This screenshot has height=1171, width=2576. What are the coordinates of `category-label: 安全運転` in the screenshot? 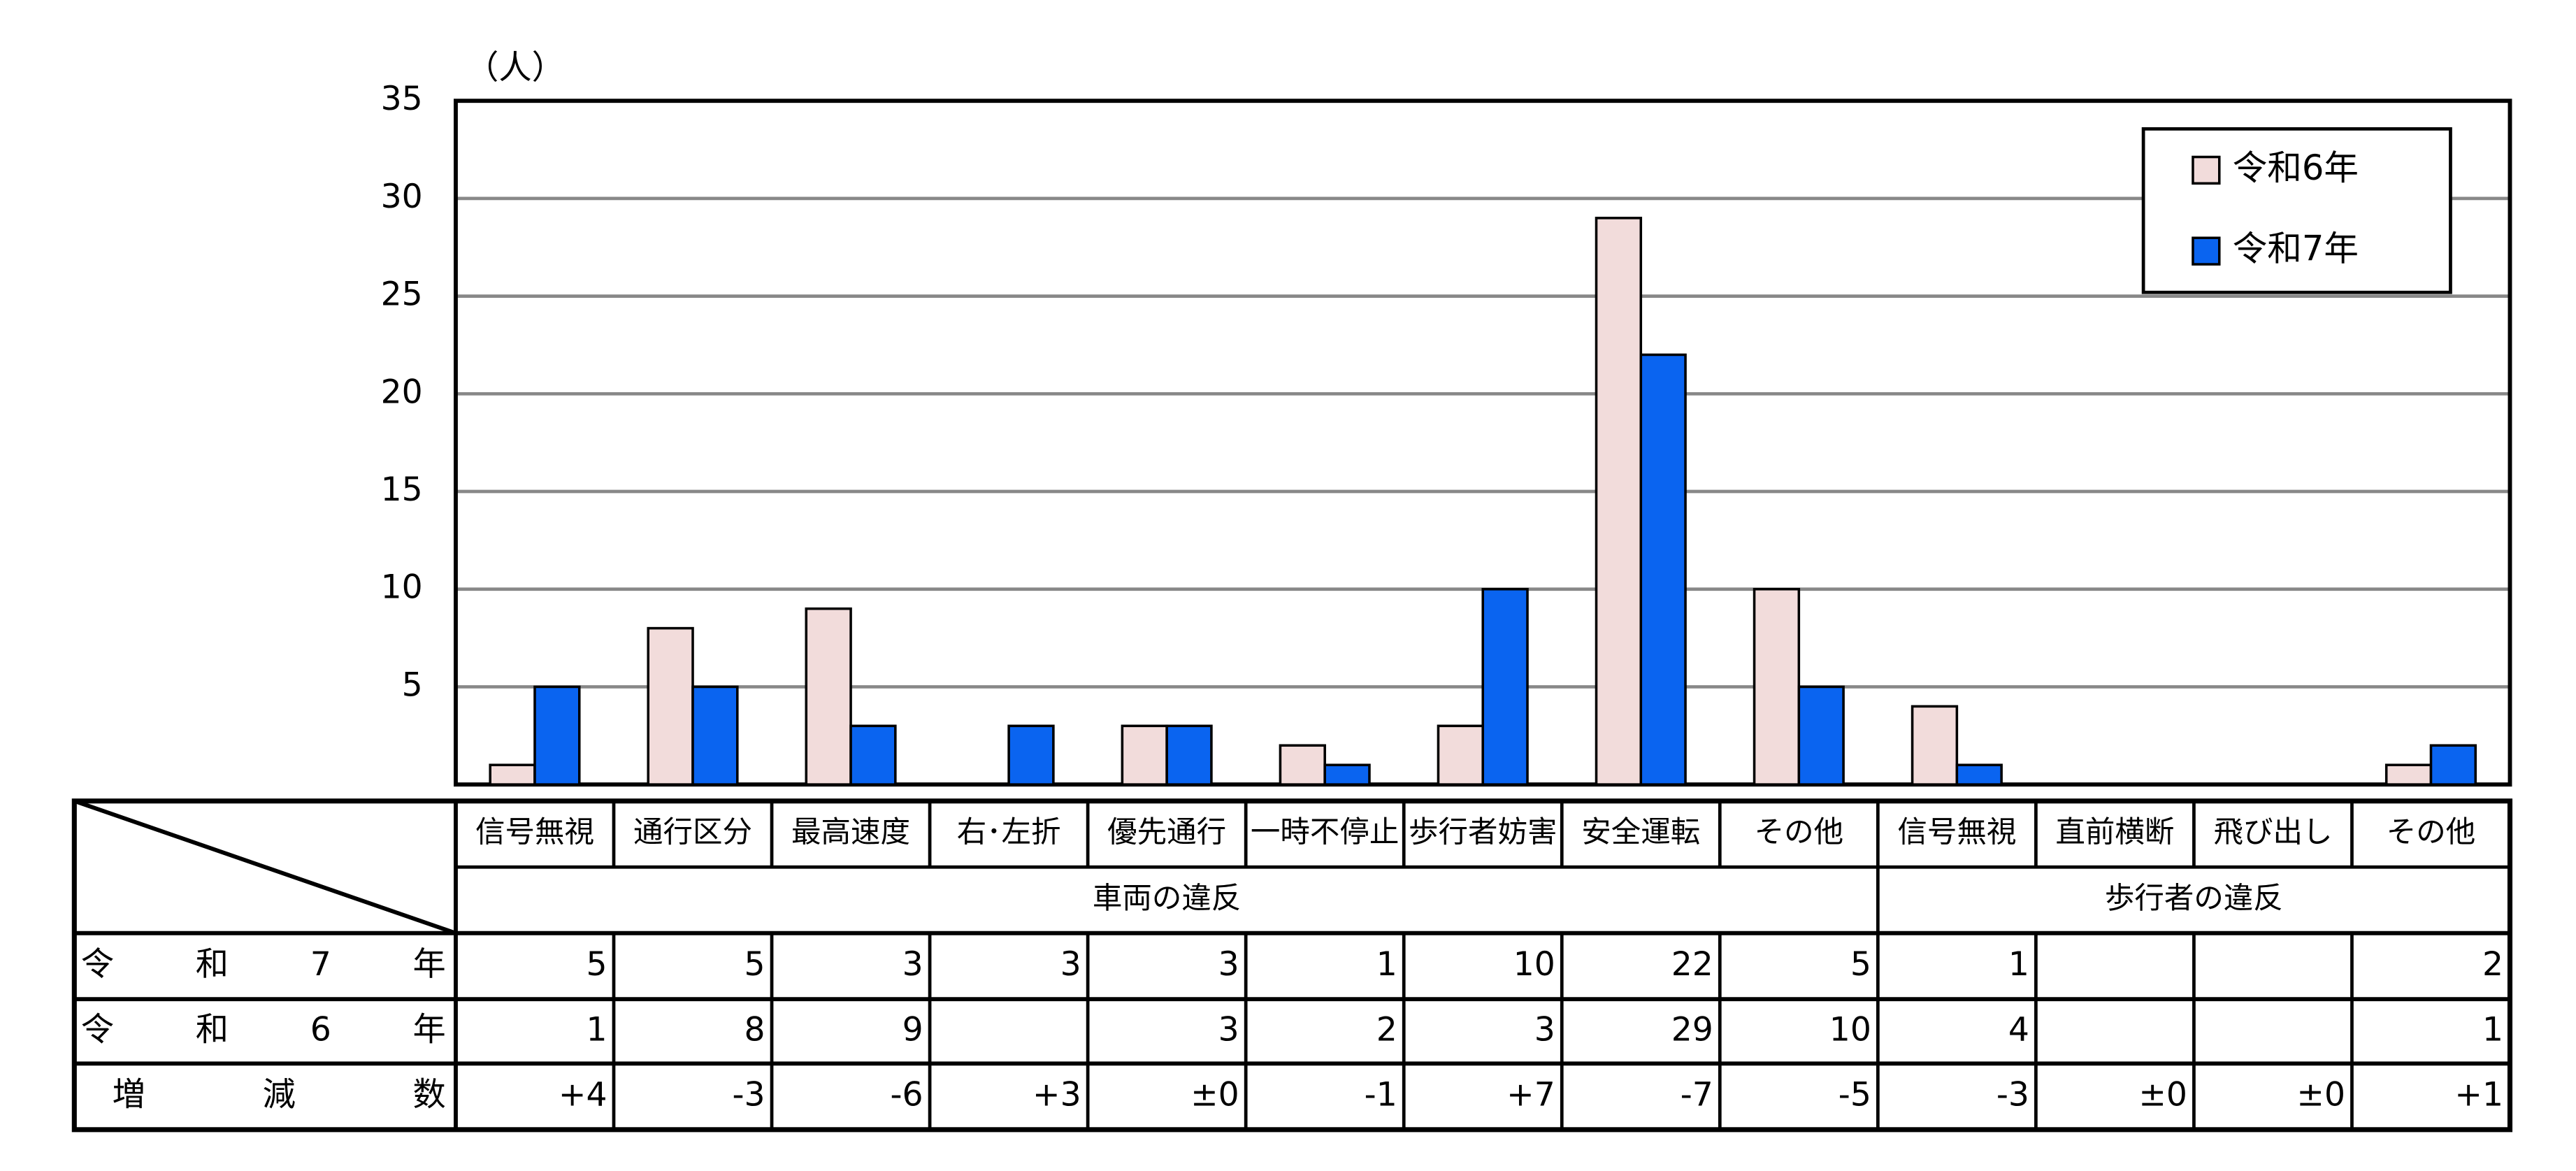 It's located at (1640, 833).